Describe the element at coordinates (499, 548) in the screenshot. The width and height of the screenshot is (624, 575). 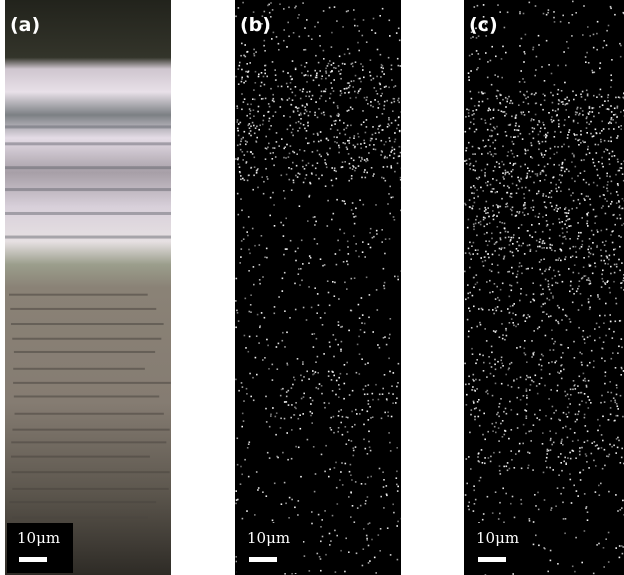
I see `scale-bar-c: 10μm` at that location.